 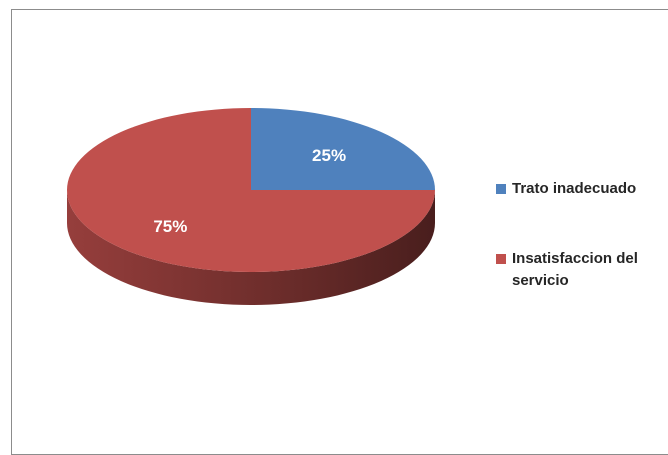 What do you see at coordinates (575, 269) in the screenshot?
I see `legend-label: Insatisfaccion del servicio` at bounding box center [575, 269].